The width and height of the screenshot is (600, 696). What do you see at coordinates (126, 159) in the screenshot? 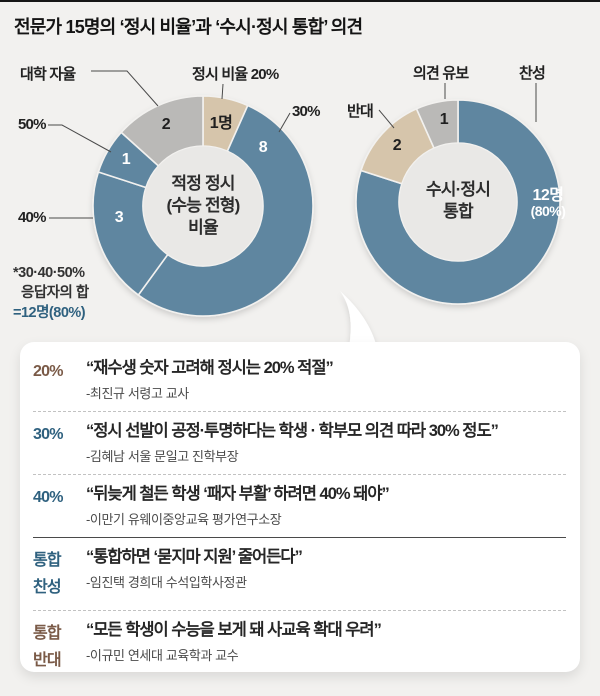
I see `segment-value-50pct: 1` at bounding box center [126, 159].